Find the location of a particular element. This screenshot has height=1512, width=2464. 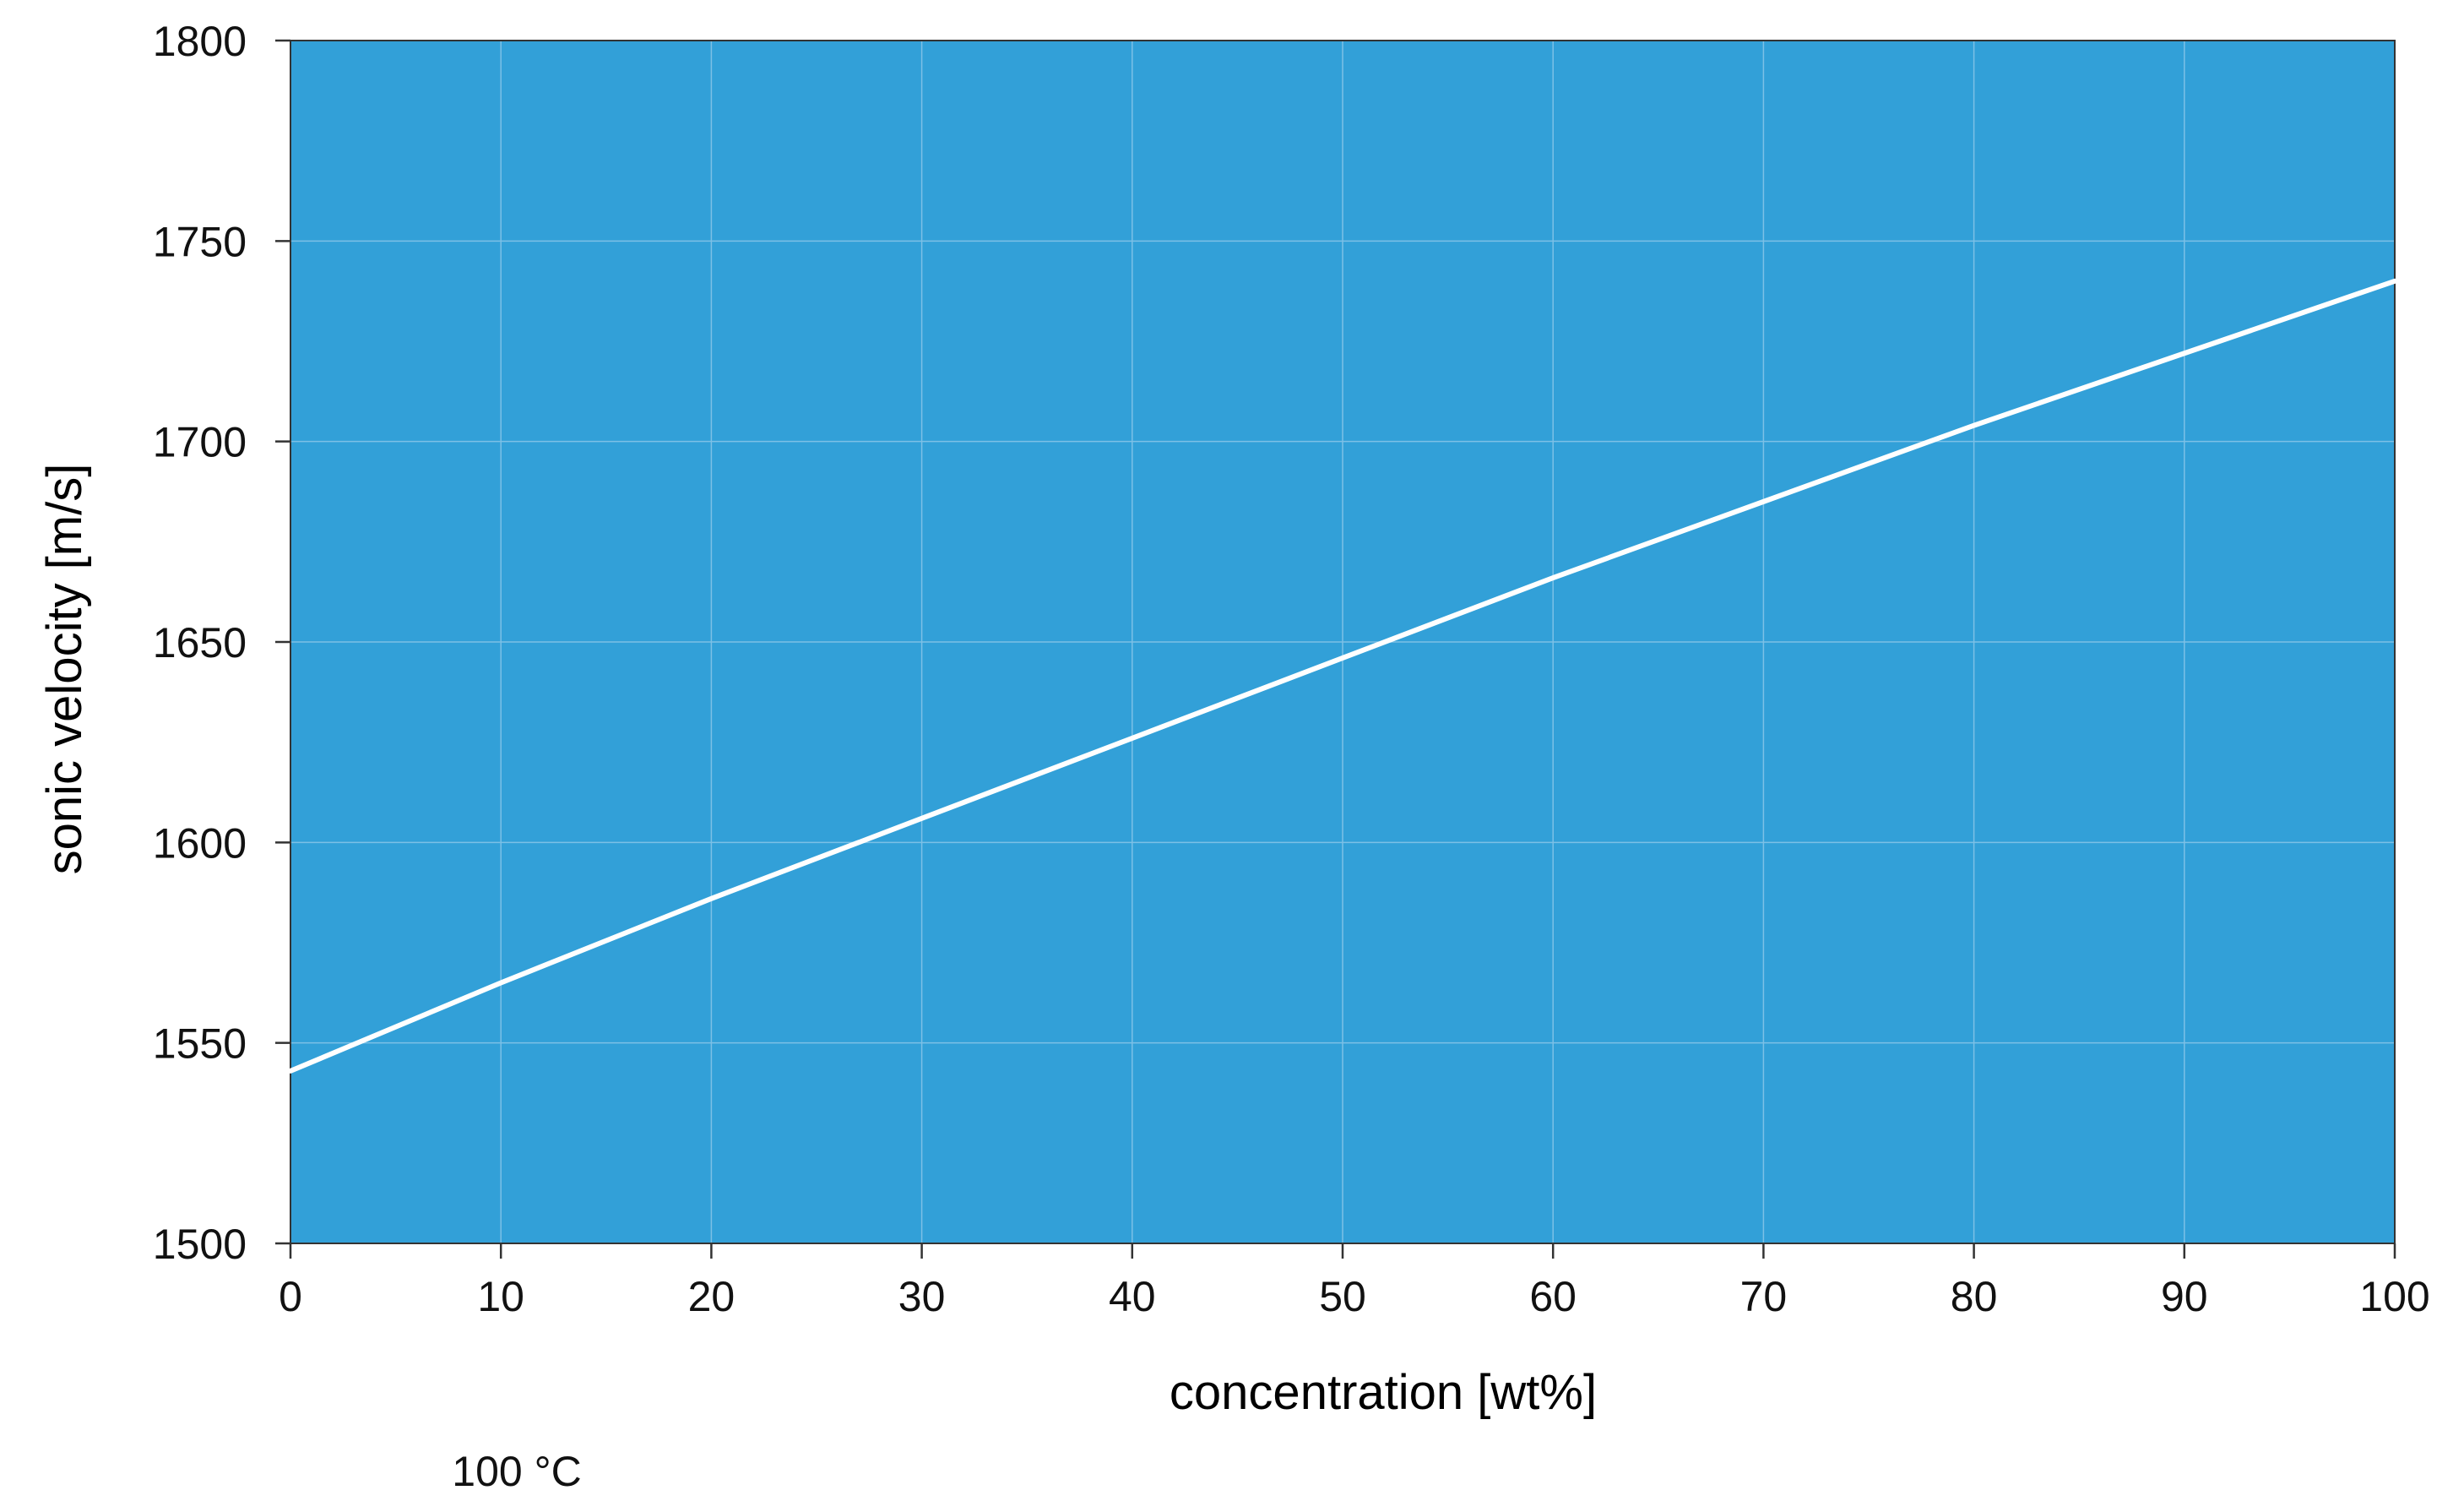

x-tick-label: 70 is located at coordinates (1764, 1297).